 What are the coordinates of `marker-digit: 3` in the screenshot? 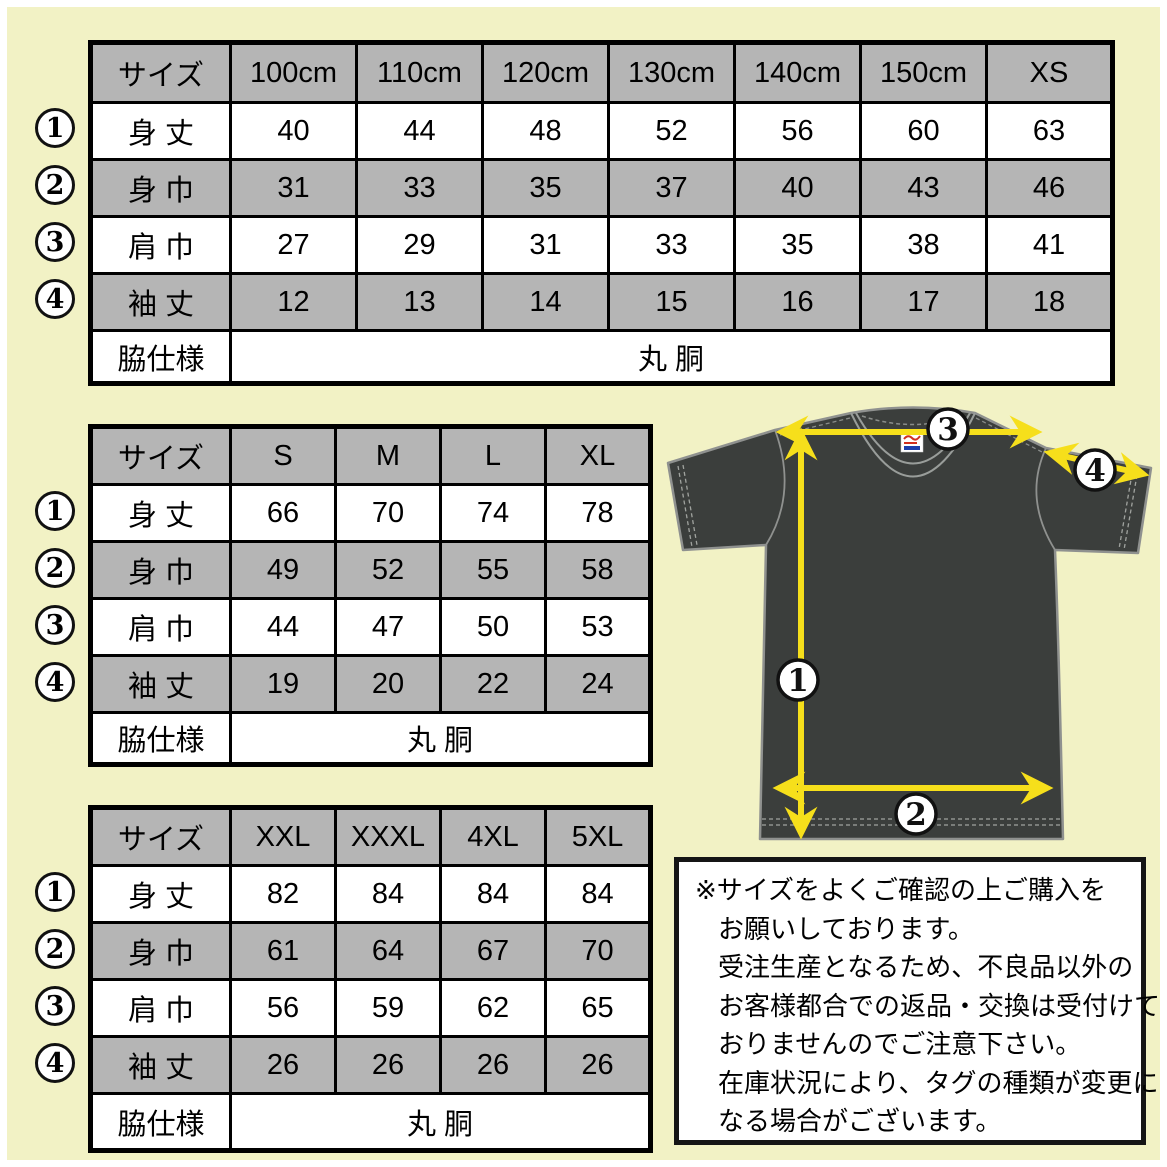 It's located at (55, 242).